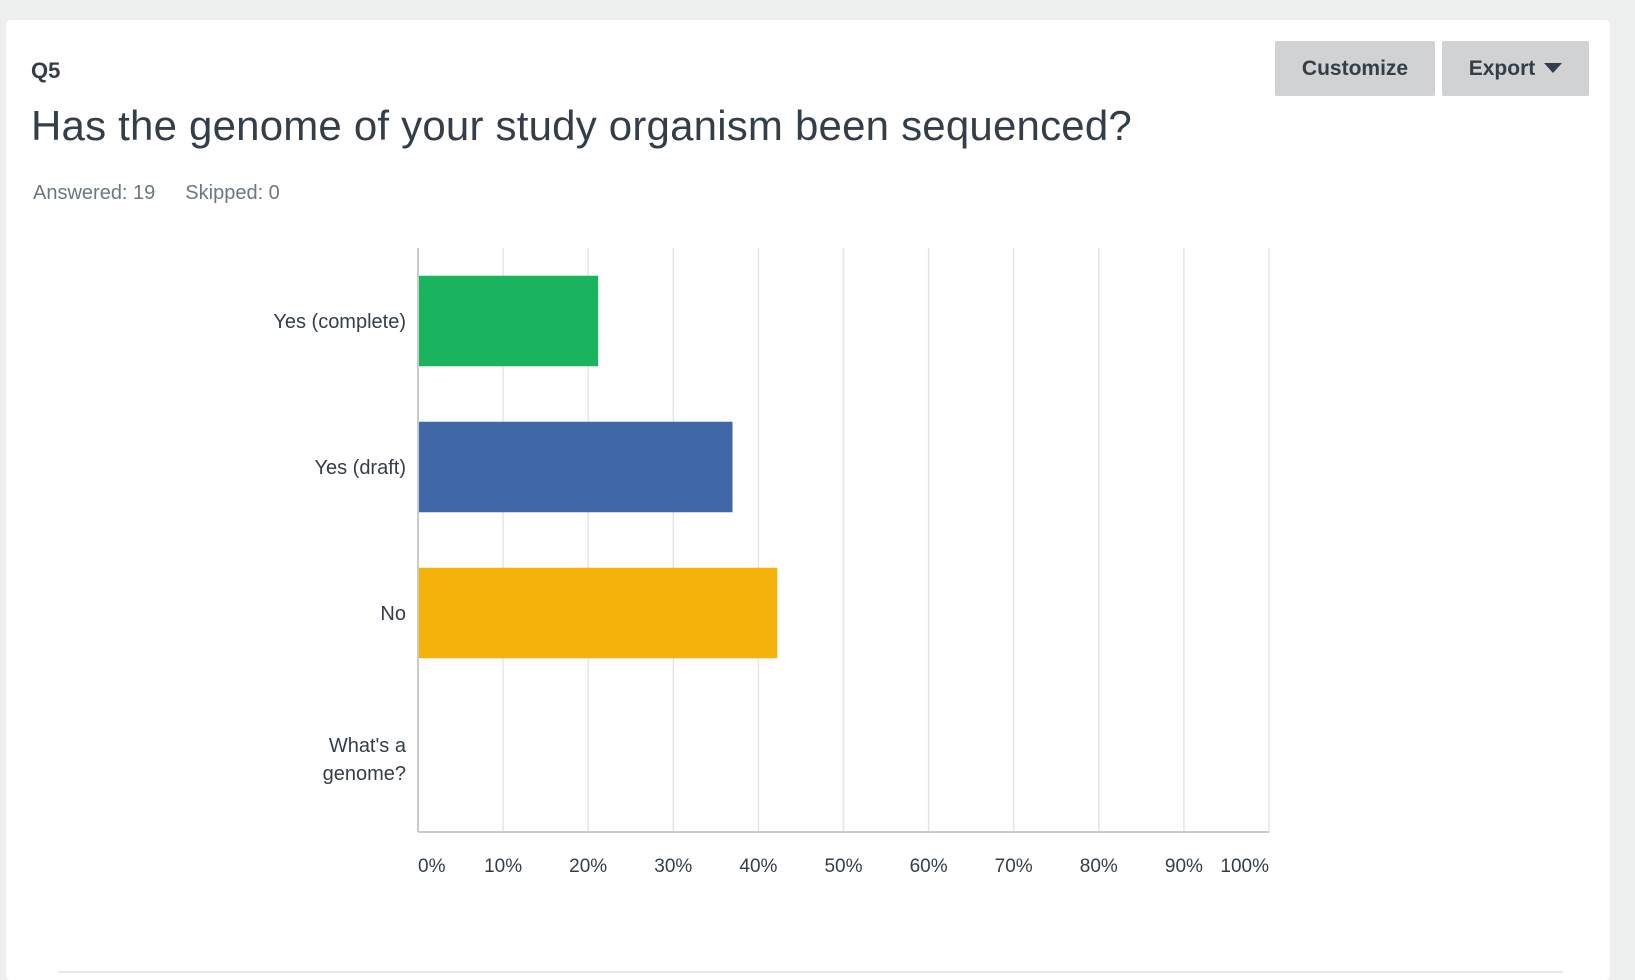 This screenshot has height=980, width=1635. What do you see at coordinates (360, 468) in the screenshot?
I see `category-label: Yes (draft)` at bounding box center [360, 468].